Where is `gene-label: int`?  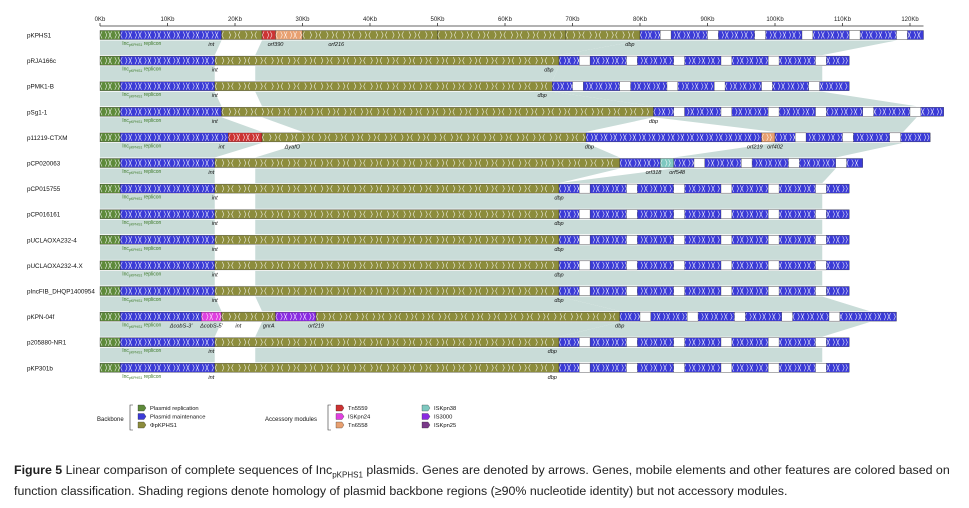 gene-label: int is located at coordinates (211, 45).